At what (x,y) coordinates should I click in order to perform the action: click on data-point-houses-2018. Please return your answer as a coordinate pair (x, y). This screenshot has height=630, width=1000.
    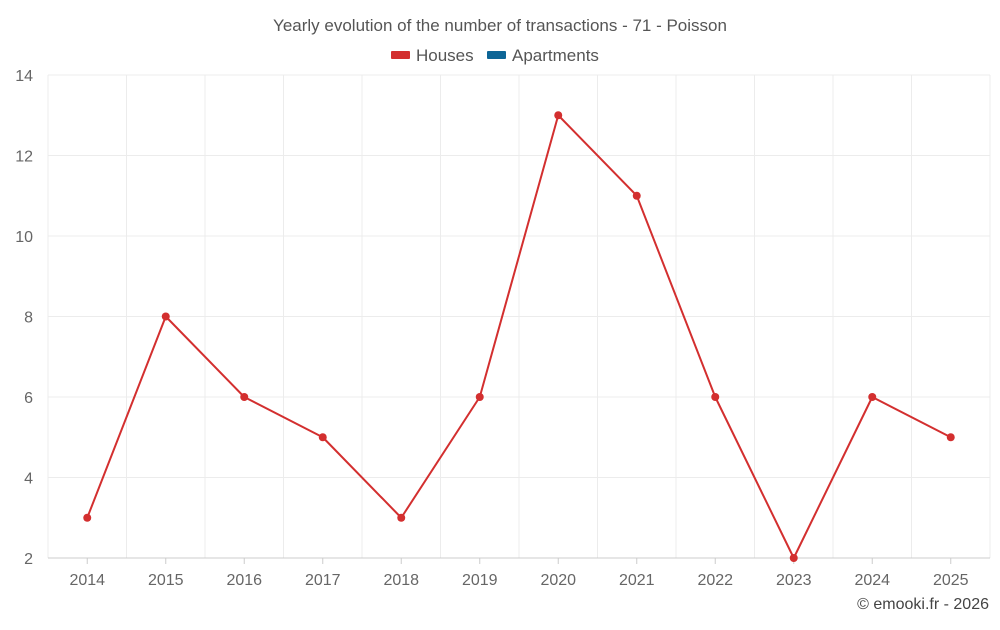
    Looking at the image, I should click on (401, 517).